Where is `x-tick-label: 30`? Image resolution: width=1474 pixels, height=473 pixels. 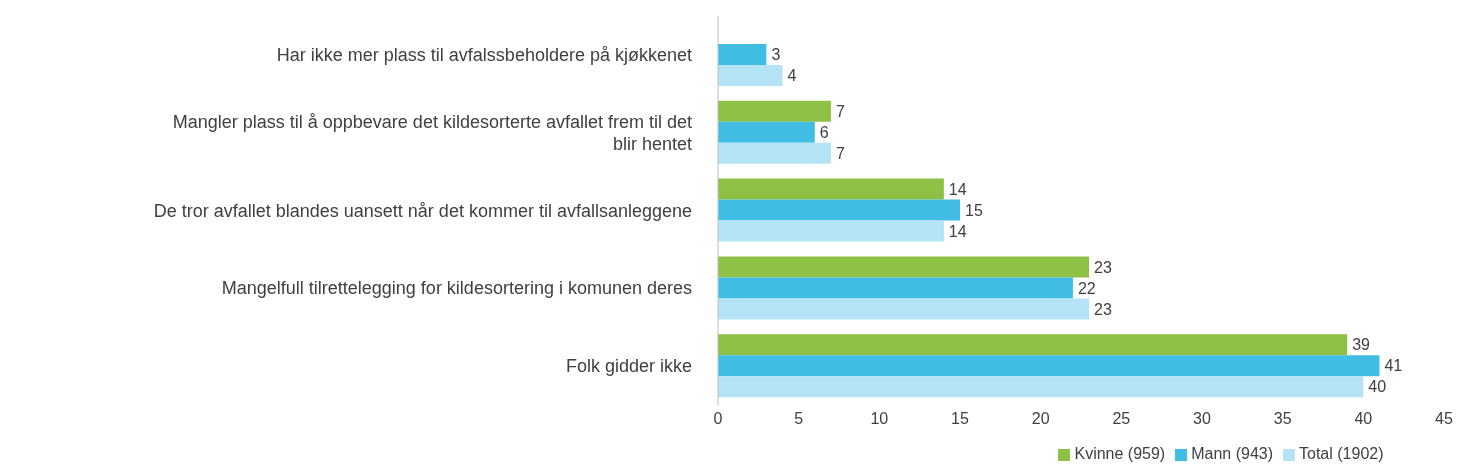
x-tick-label: 30 is located at coordinates (1202, 419).